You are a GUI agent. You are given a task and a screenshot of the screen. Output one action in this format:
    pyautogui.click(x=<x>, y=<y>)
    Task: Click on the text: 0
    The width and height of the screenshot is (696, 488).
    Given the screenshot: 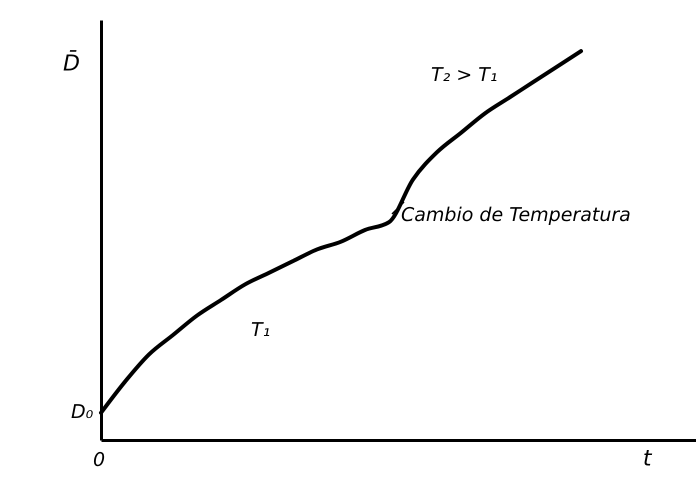 What is the action you would take?
    pyautogui.click(x=99, y=460)
    